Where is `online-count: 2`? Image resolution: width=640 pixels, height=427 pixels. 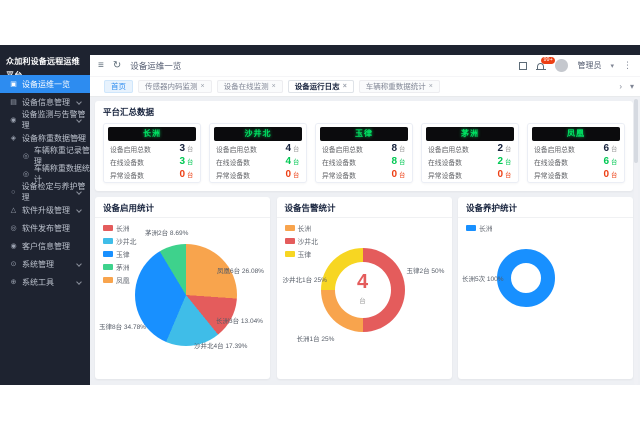 online-count: 2 is located at coordinates (500, 161).